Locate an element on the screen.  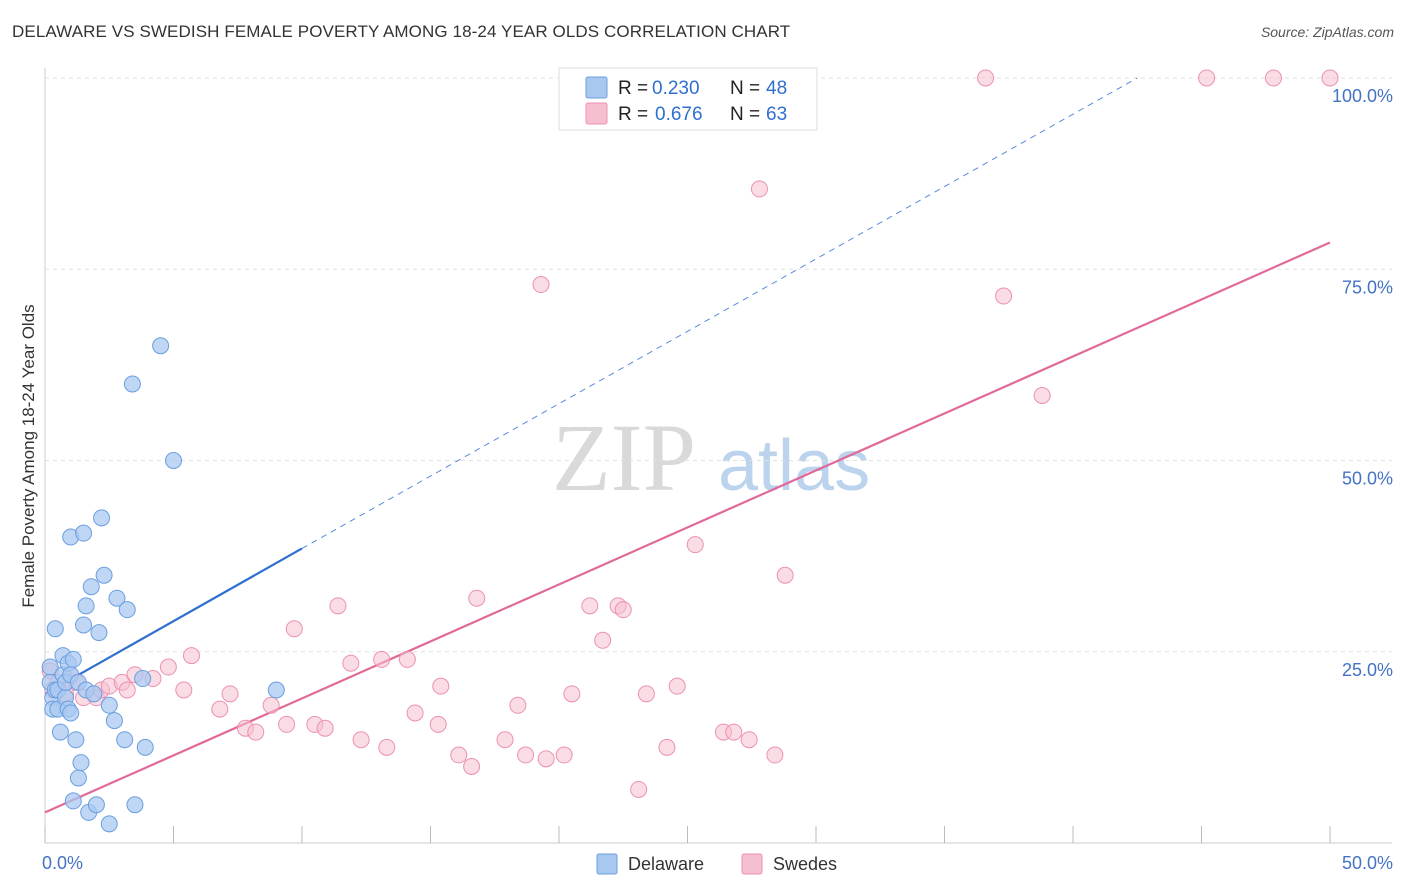
legend-r-value: 0.676 is located at coordinates (679, 114).